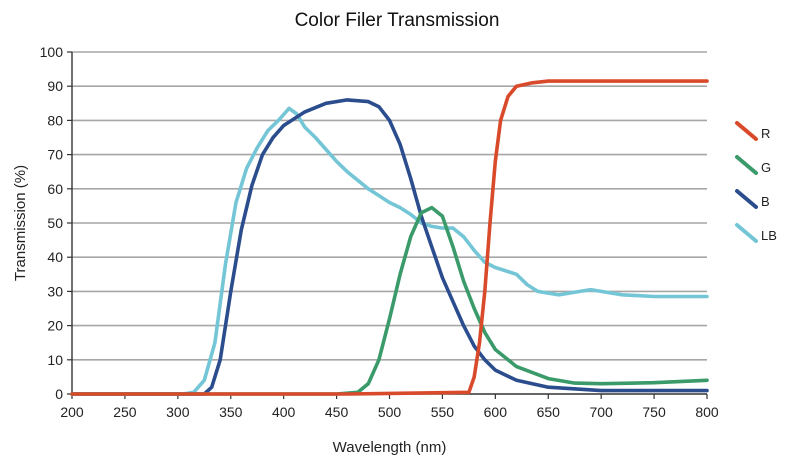 Image resolution: width=795 pixels, height=459 pixels. I want to click on x-tick-label: 550, so click(443, 412).